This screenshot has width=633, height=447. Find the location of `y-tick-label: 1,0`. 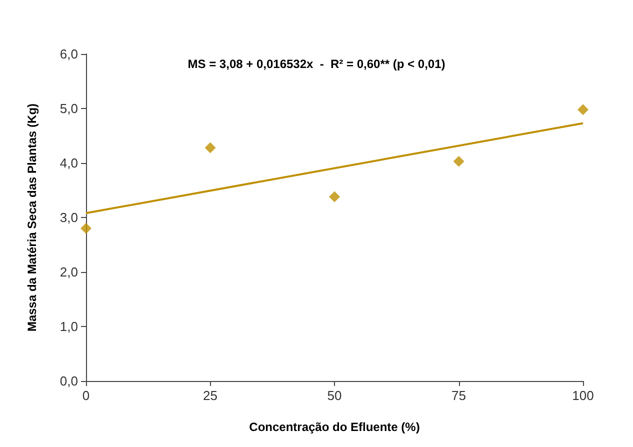

y-tick-label: 1,0 is located at coordinates (69, 326).